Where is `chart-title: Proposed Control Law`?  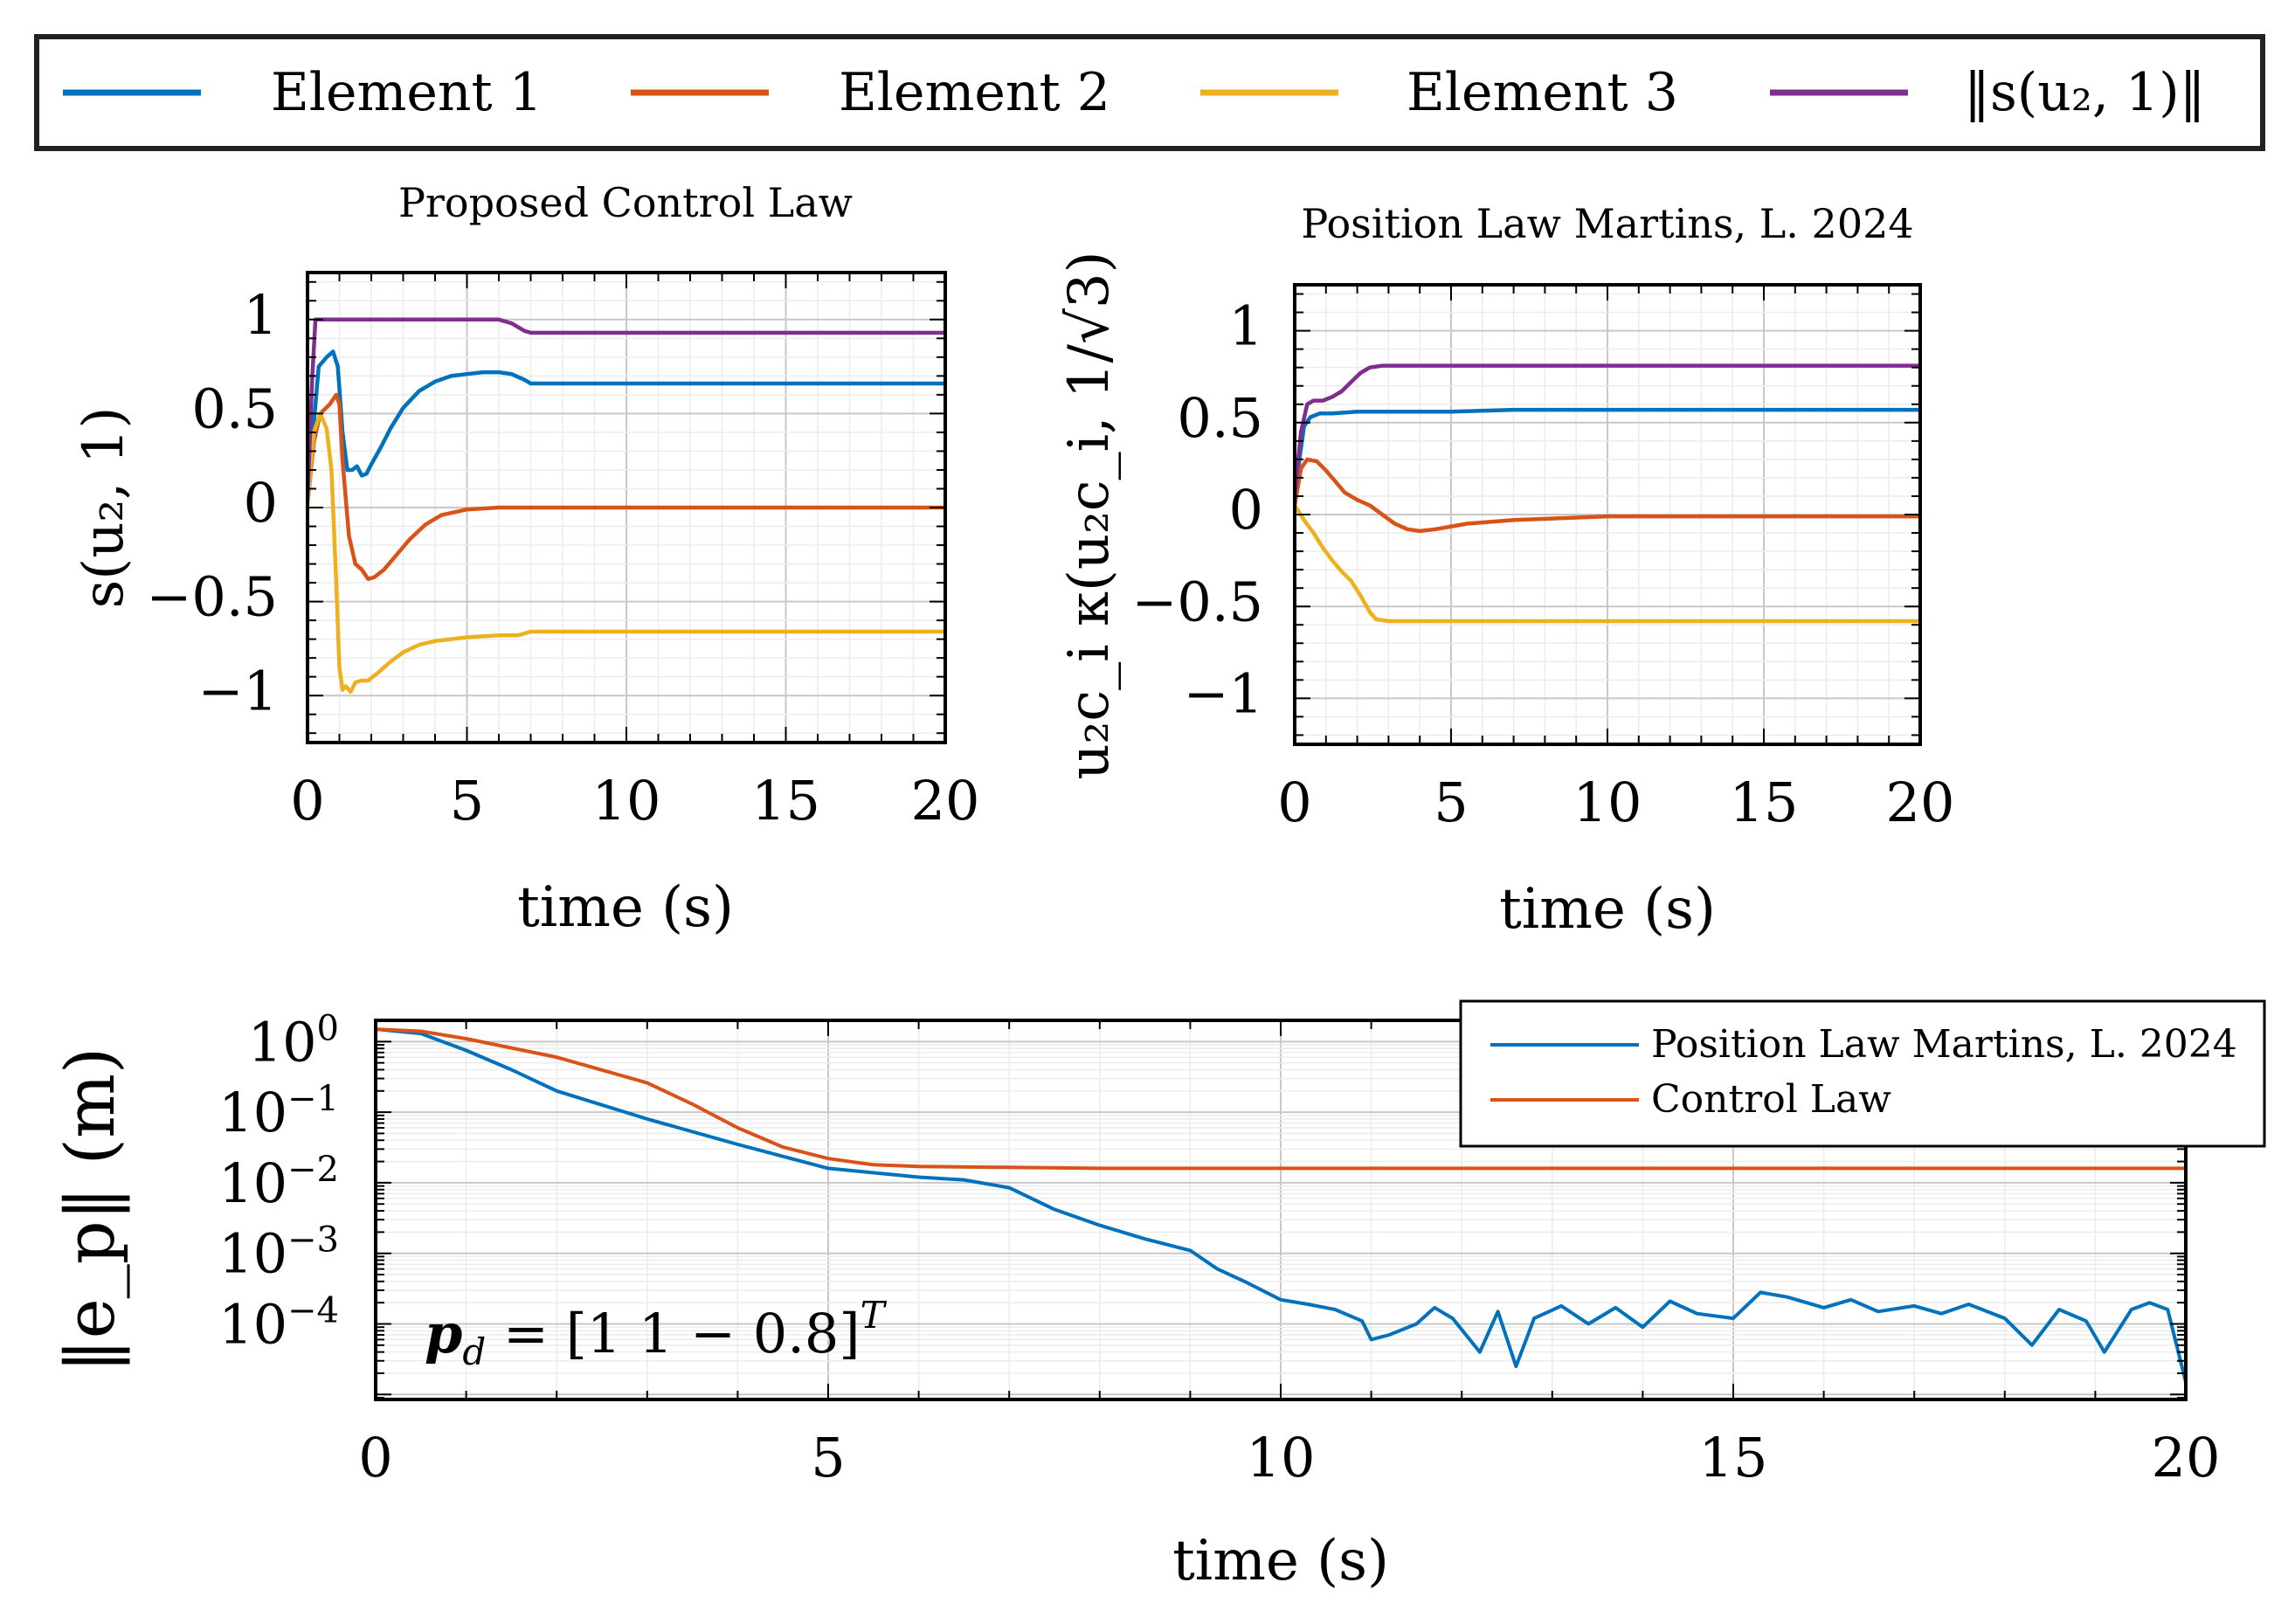
chart-title: Proposed Control Law is located at coordinates (625, 202).